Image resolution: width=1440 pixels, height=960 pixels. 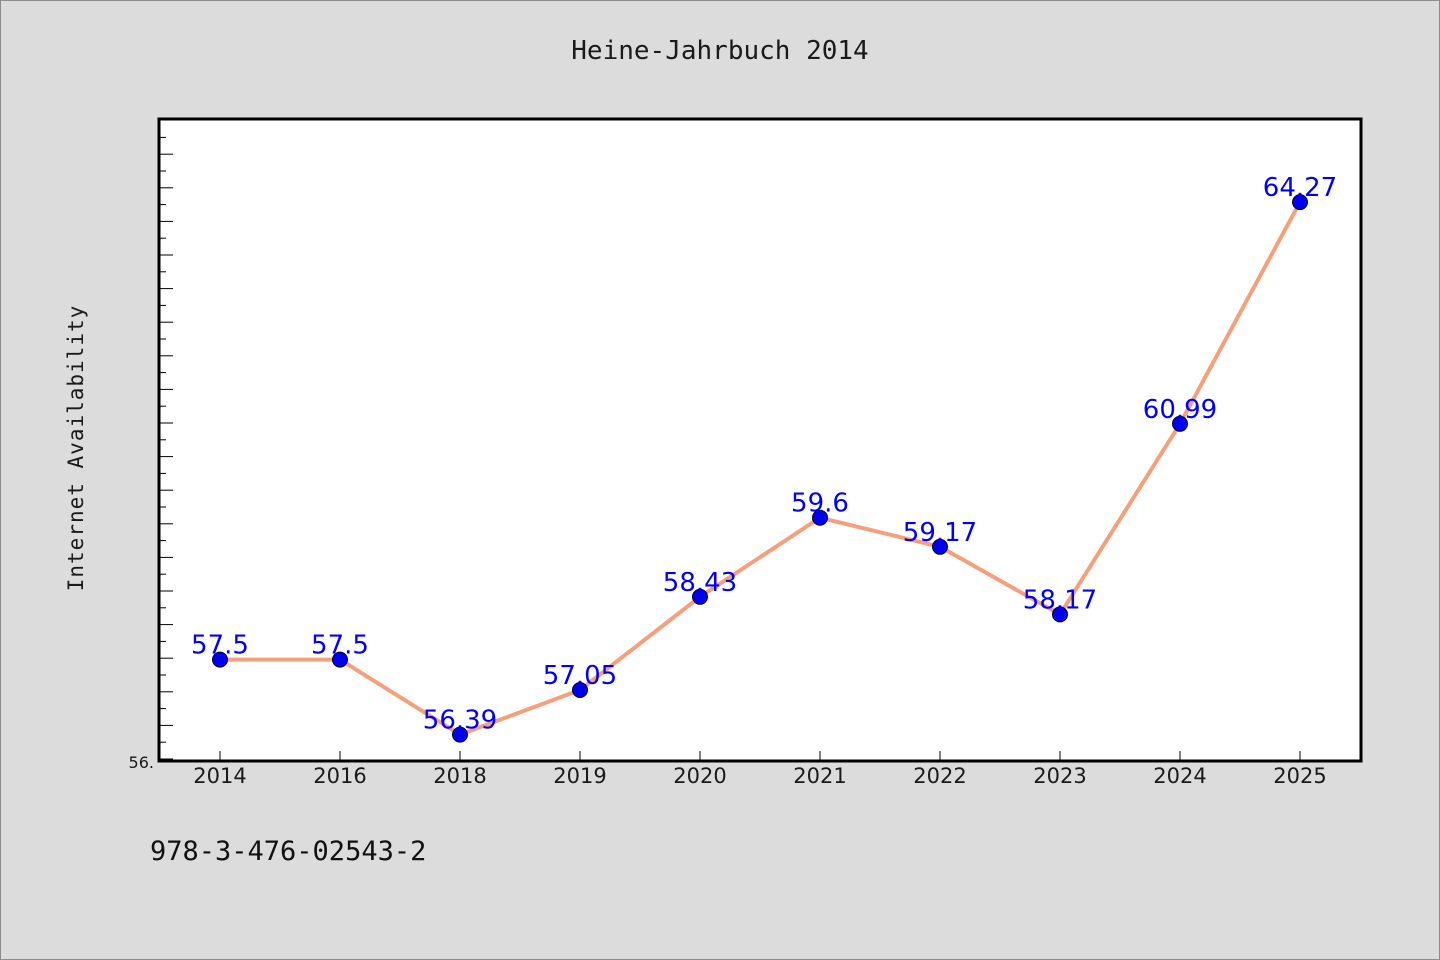 I want to click on y-tick-label: 56., so click(x=141, y=762).